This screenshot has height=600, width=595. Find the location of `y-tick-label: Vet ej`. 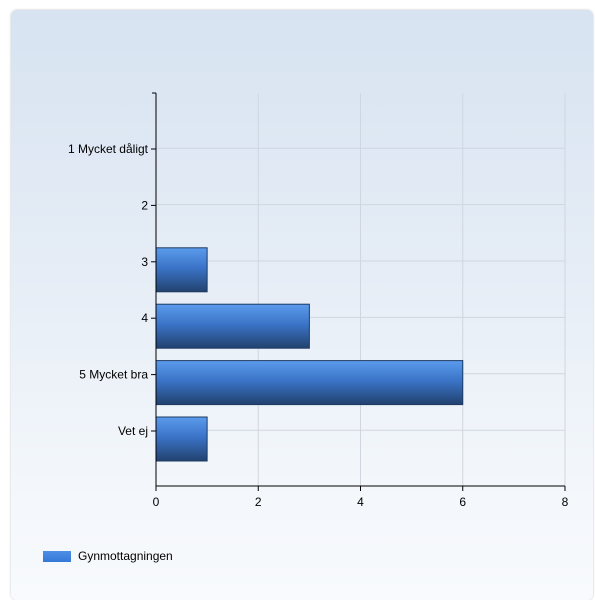

y-tick-label: Vet ej is located at coordinates (133, 431).